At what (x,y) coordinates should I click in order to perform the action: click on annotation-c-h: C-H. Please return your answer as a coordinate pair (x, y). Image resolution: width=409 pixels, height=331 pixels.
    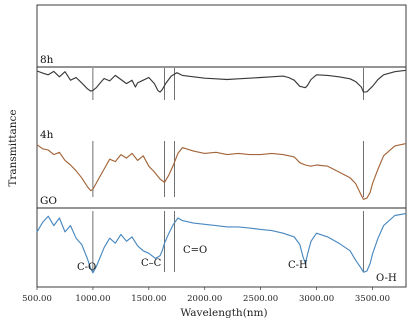
    Looking at the image, I should click on (298, 265).